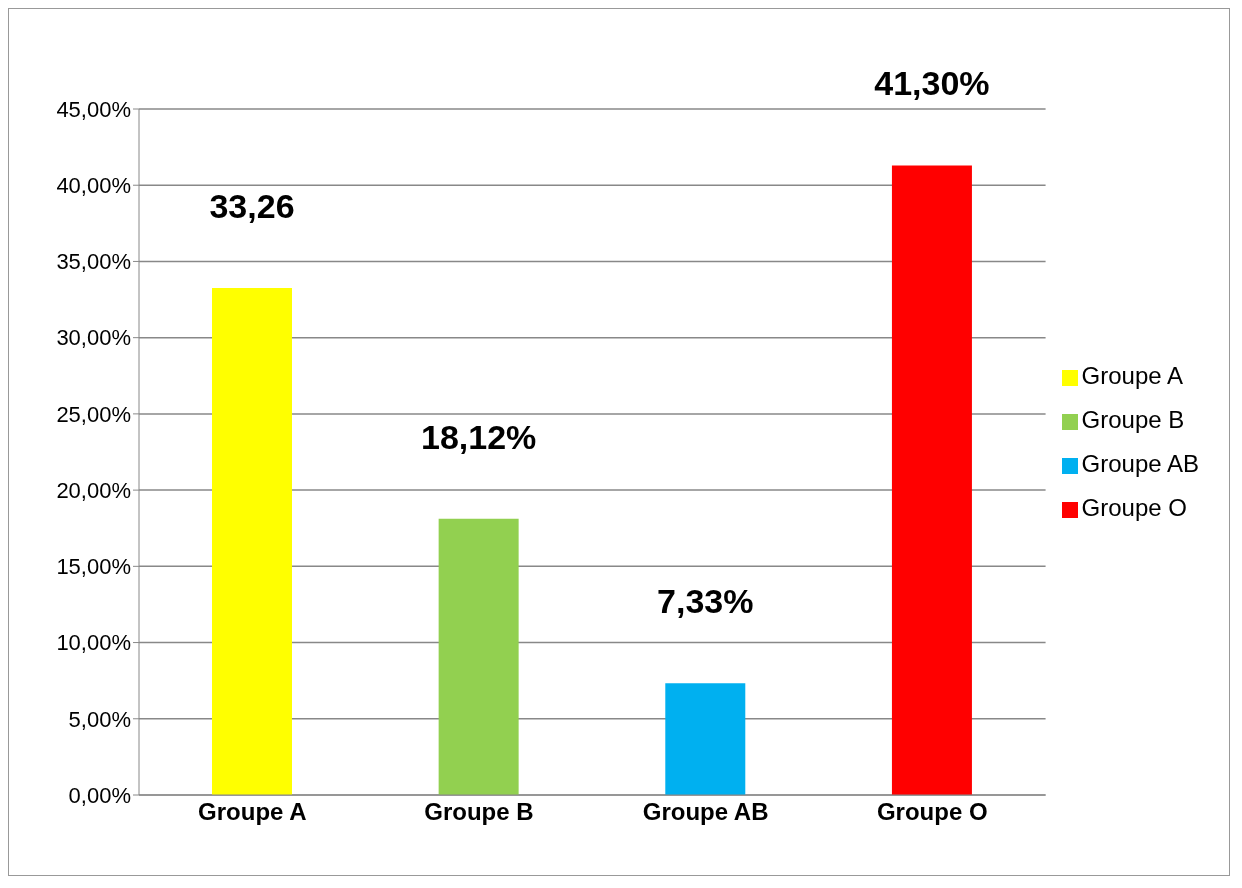 The height and width of the screenshot is (888, 1242). What do you see at coordinates (99, 719) in the screenshot?
I see `y-tick-label: 5,00%` at bounding box center [99, 719].